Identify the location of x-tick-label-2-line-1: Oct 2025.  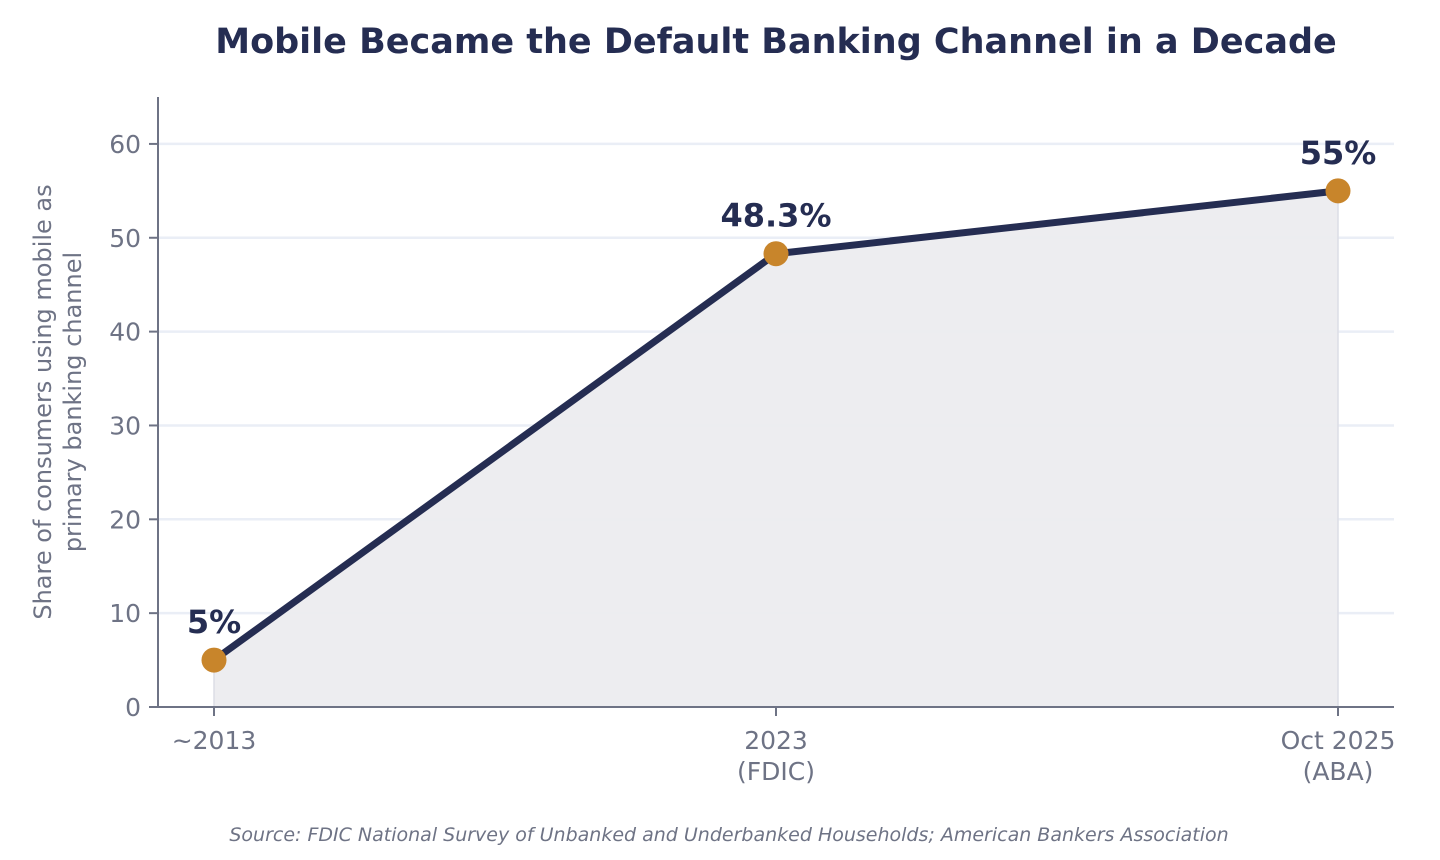
(1338, 740).